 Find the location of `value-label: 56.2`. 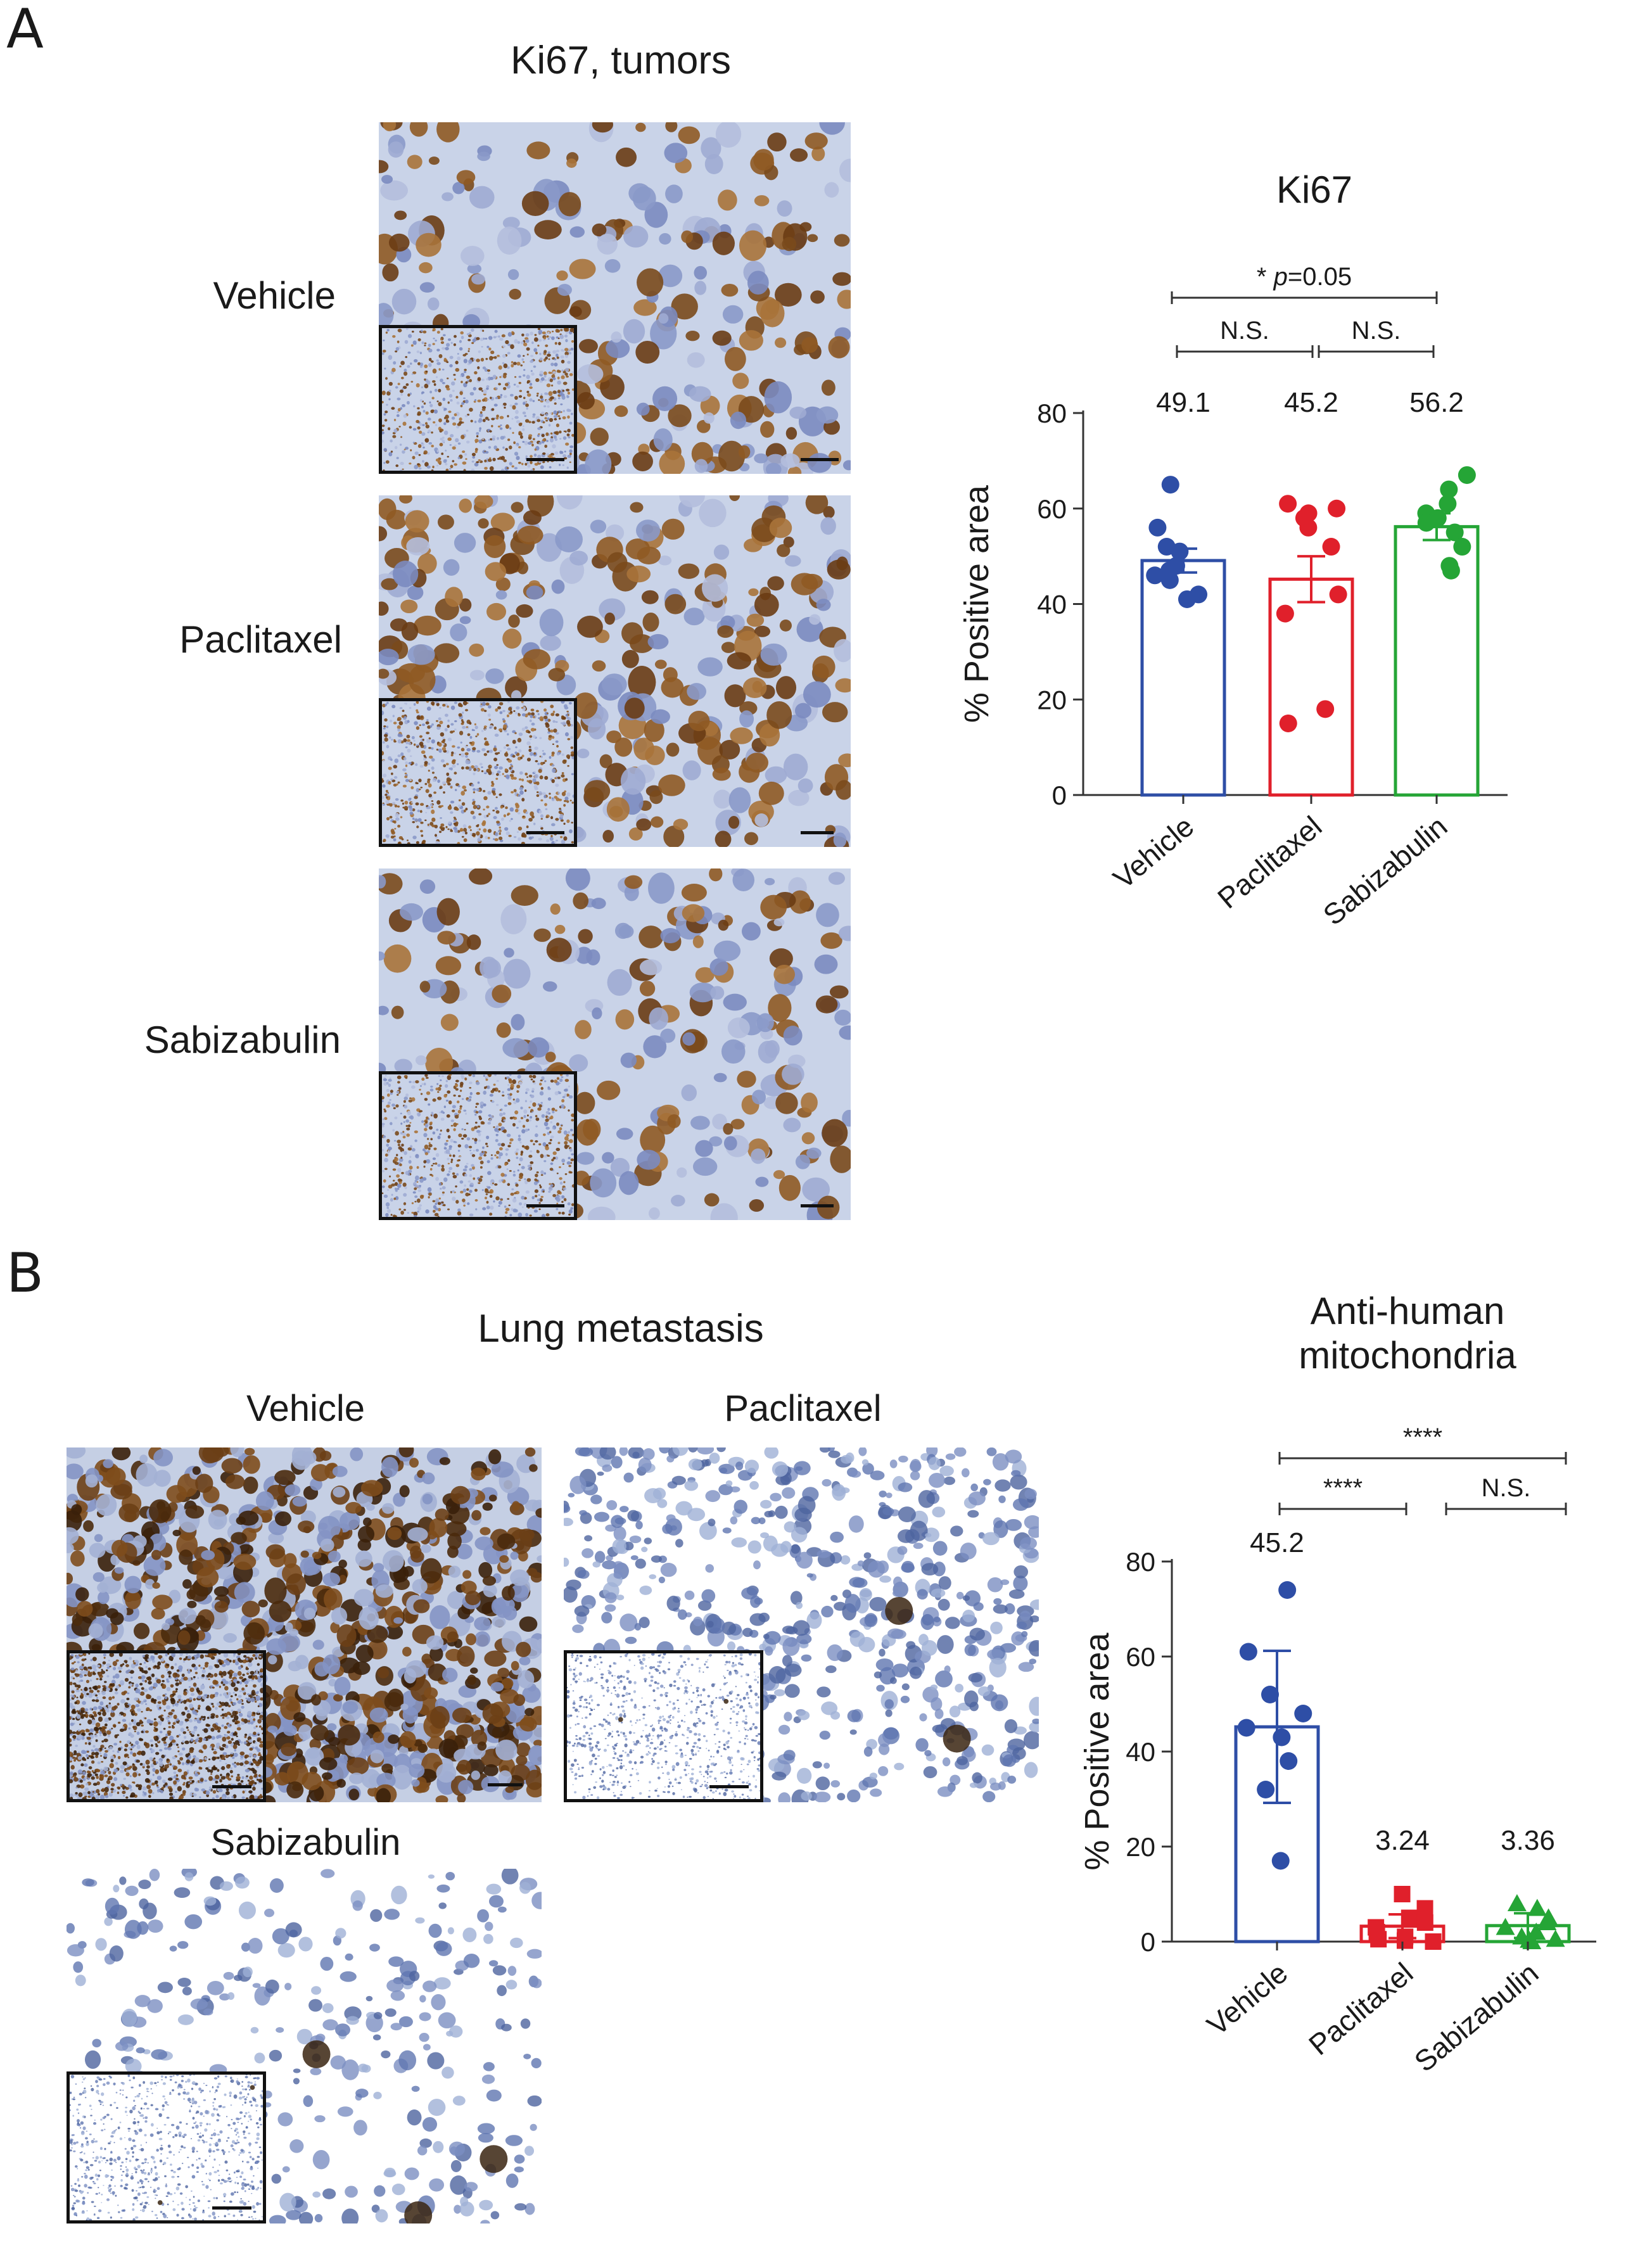

value-label: 56.2 is located at coordinates (1436, 403).